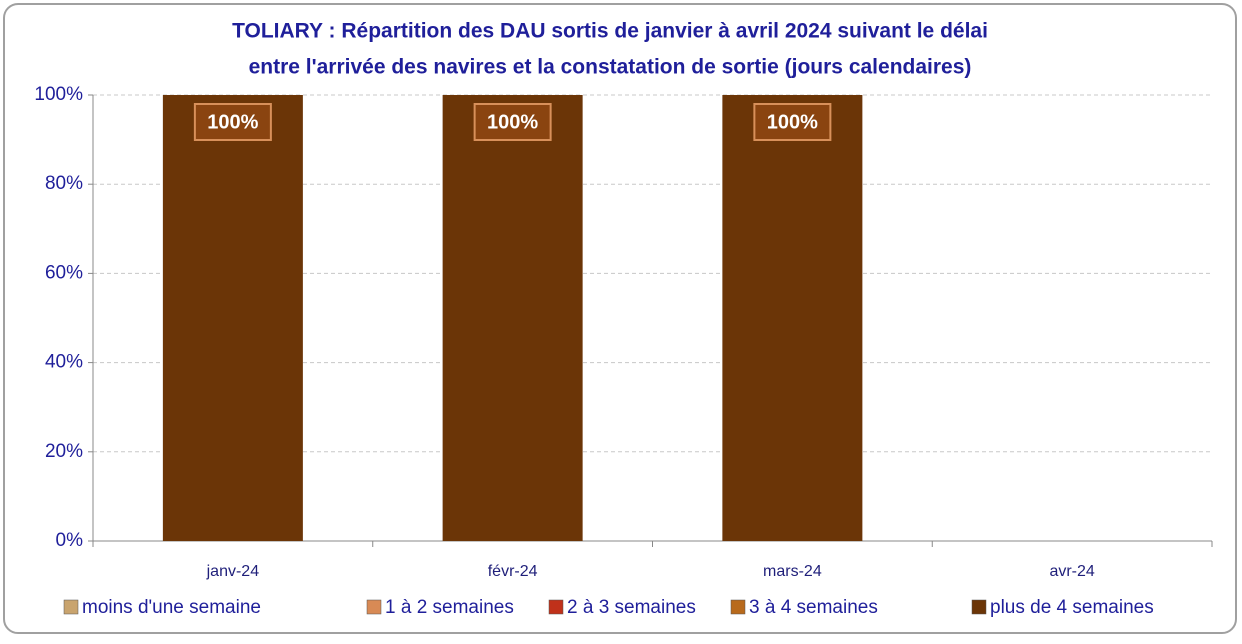 Image resolution: width=1242 pixels, height=644 pixels. I want to click on x-tick-label: mars-24, so click(792, 571).